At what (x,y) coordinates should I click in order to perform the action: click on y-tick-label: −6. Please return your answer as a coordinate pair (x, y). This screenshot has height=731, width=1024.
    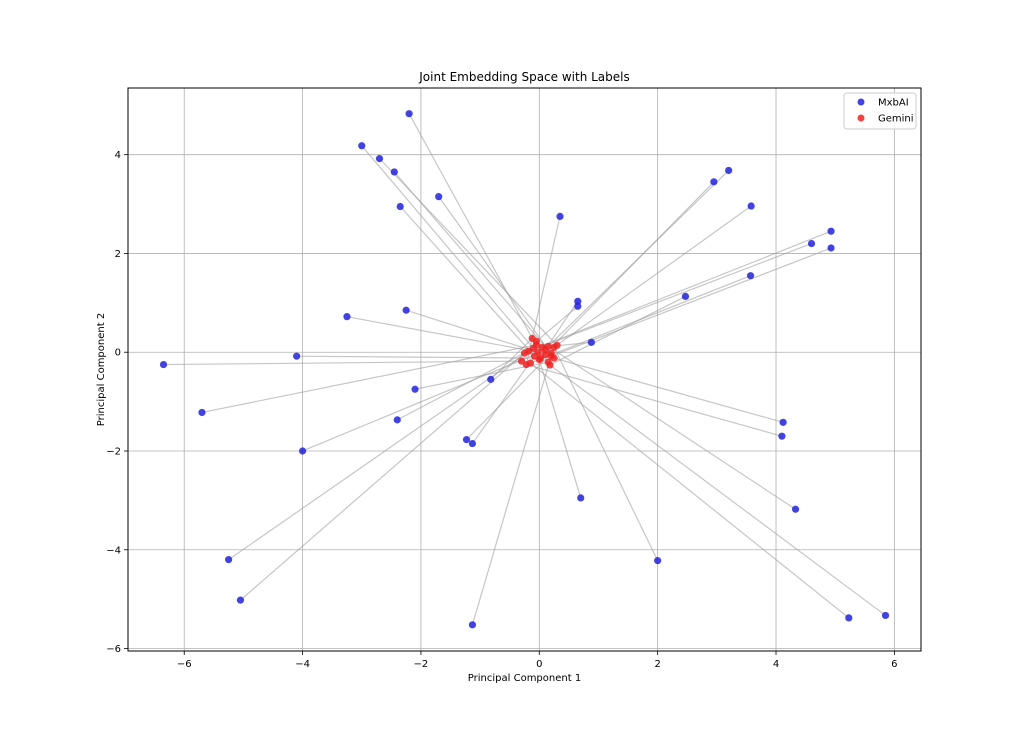
    Looking at the image, I should click on (113, 649).